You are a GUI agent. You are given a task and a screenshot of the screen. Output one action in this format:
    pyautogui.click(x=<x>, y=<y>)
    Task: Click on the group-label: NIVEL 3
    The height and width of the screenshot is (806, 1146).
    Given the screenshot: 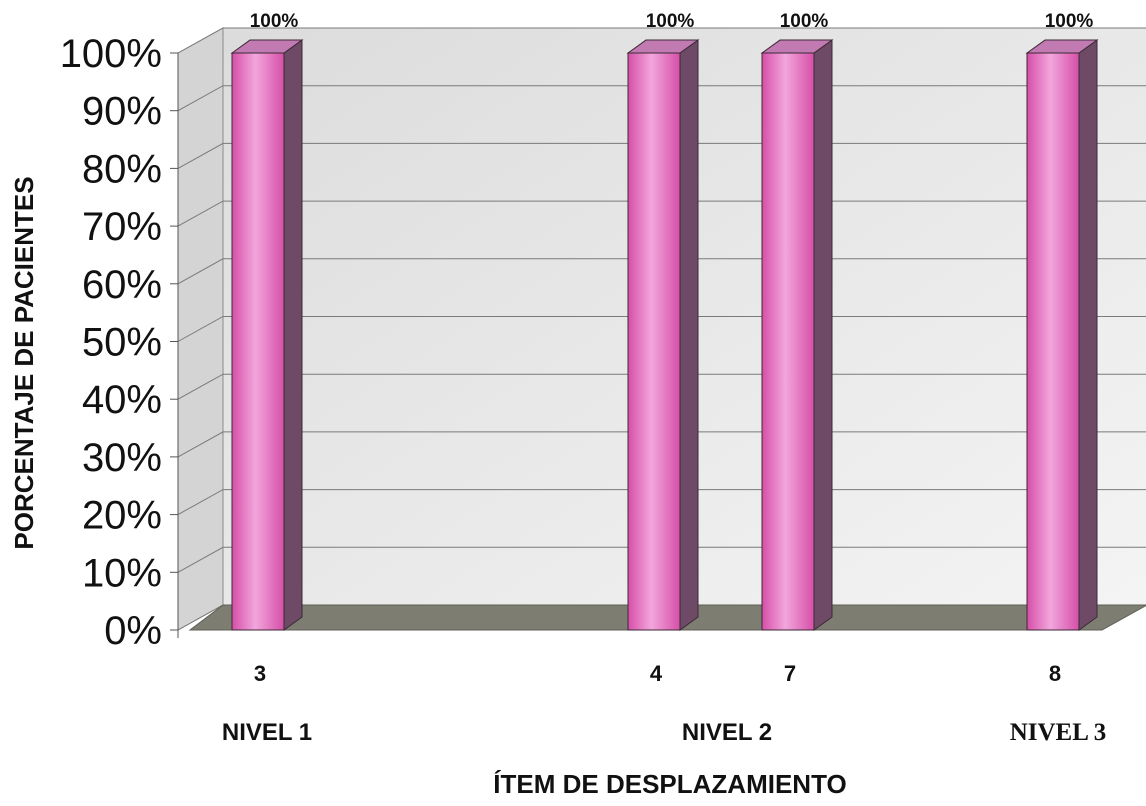 What is the action you would take?
    pyautogui.click(x=1058, y=732)
    